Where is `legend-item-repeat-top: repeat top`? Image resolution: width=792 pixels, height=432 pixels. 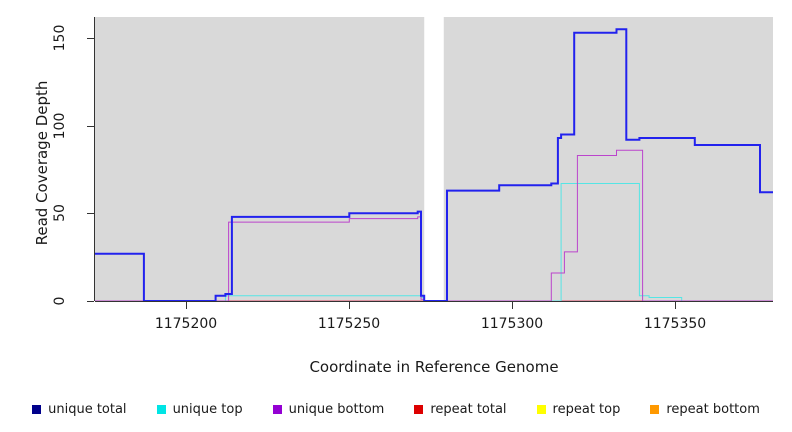 legend-item-repeat-top: repeat top is located at coordinates (578, 409).